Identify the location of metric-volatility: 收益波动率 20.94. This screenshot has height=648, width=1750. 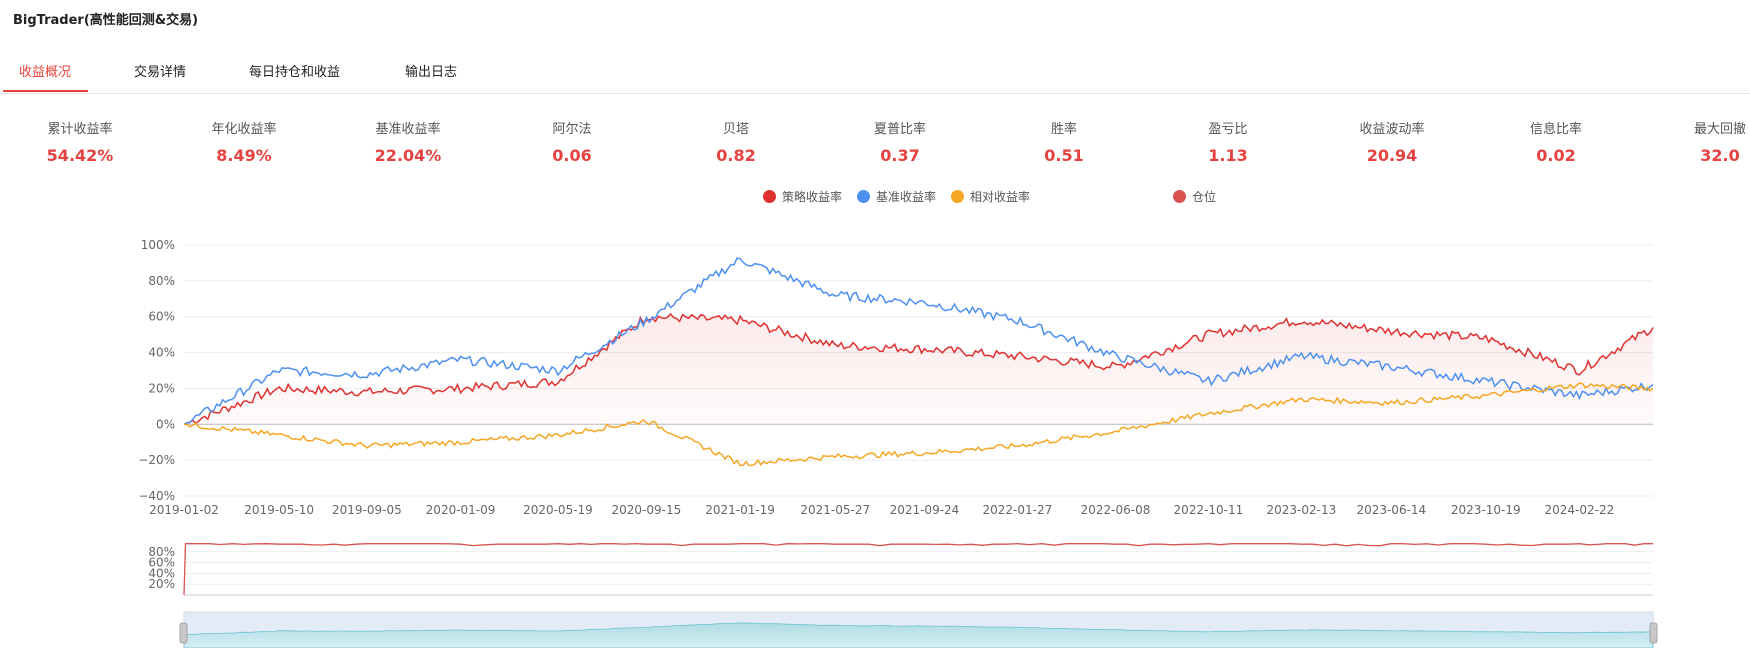
(1392, 141).